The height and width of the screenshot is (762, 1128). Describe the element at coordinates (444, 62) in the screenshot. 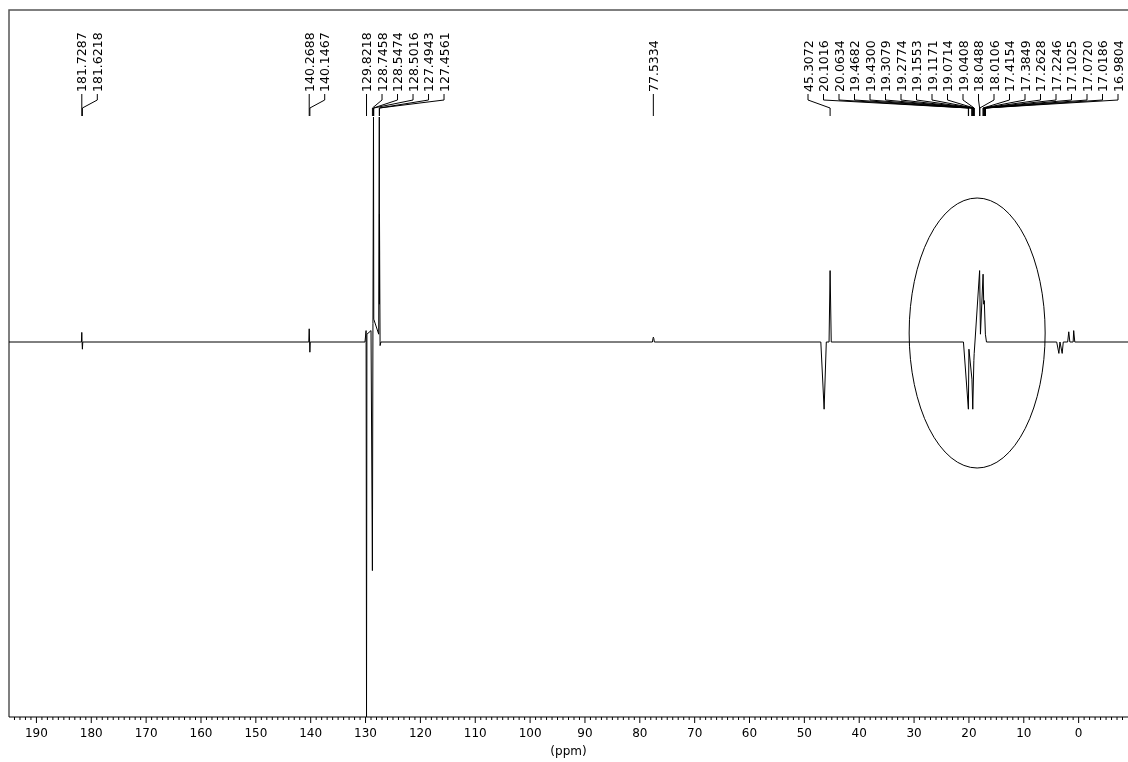

I see `annotation: 127.4561` at that location.